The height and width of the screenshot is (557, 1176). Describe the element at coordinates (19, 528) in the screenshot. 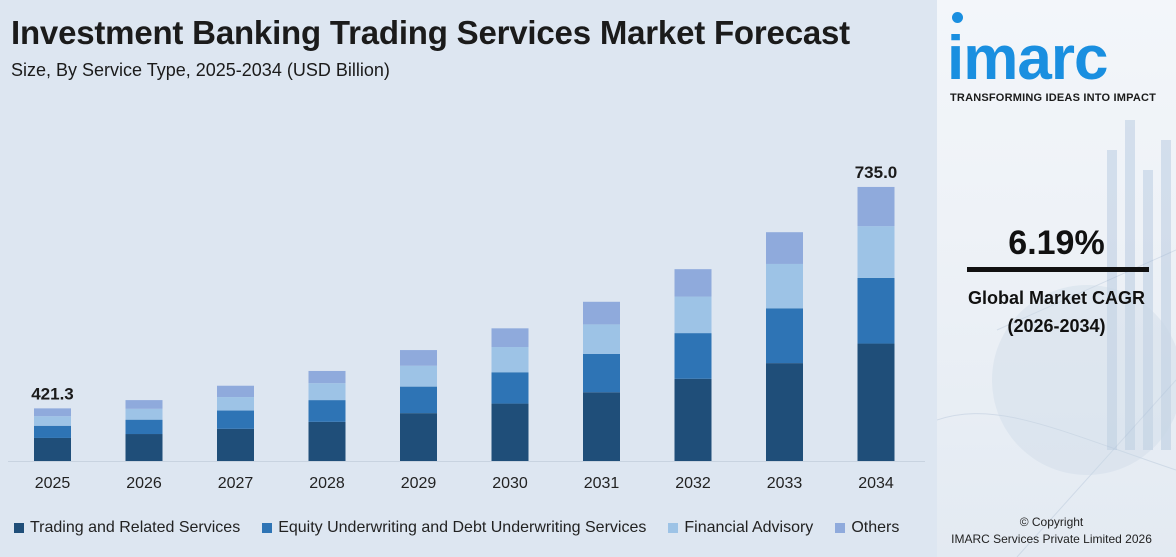

I see `legend-swatch-trading` at that location.